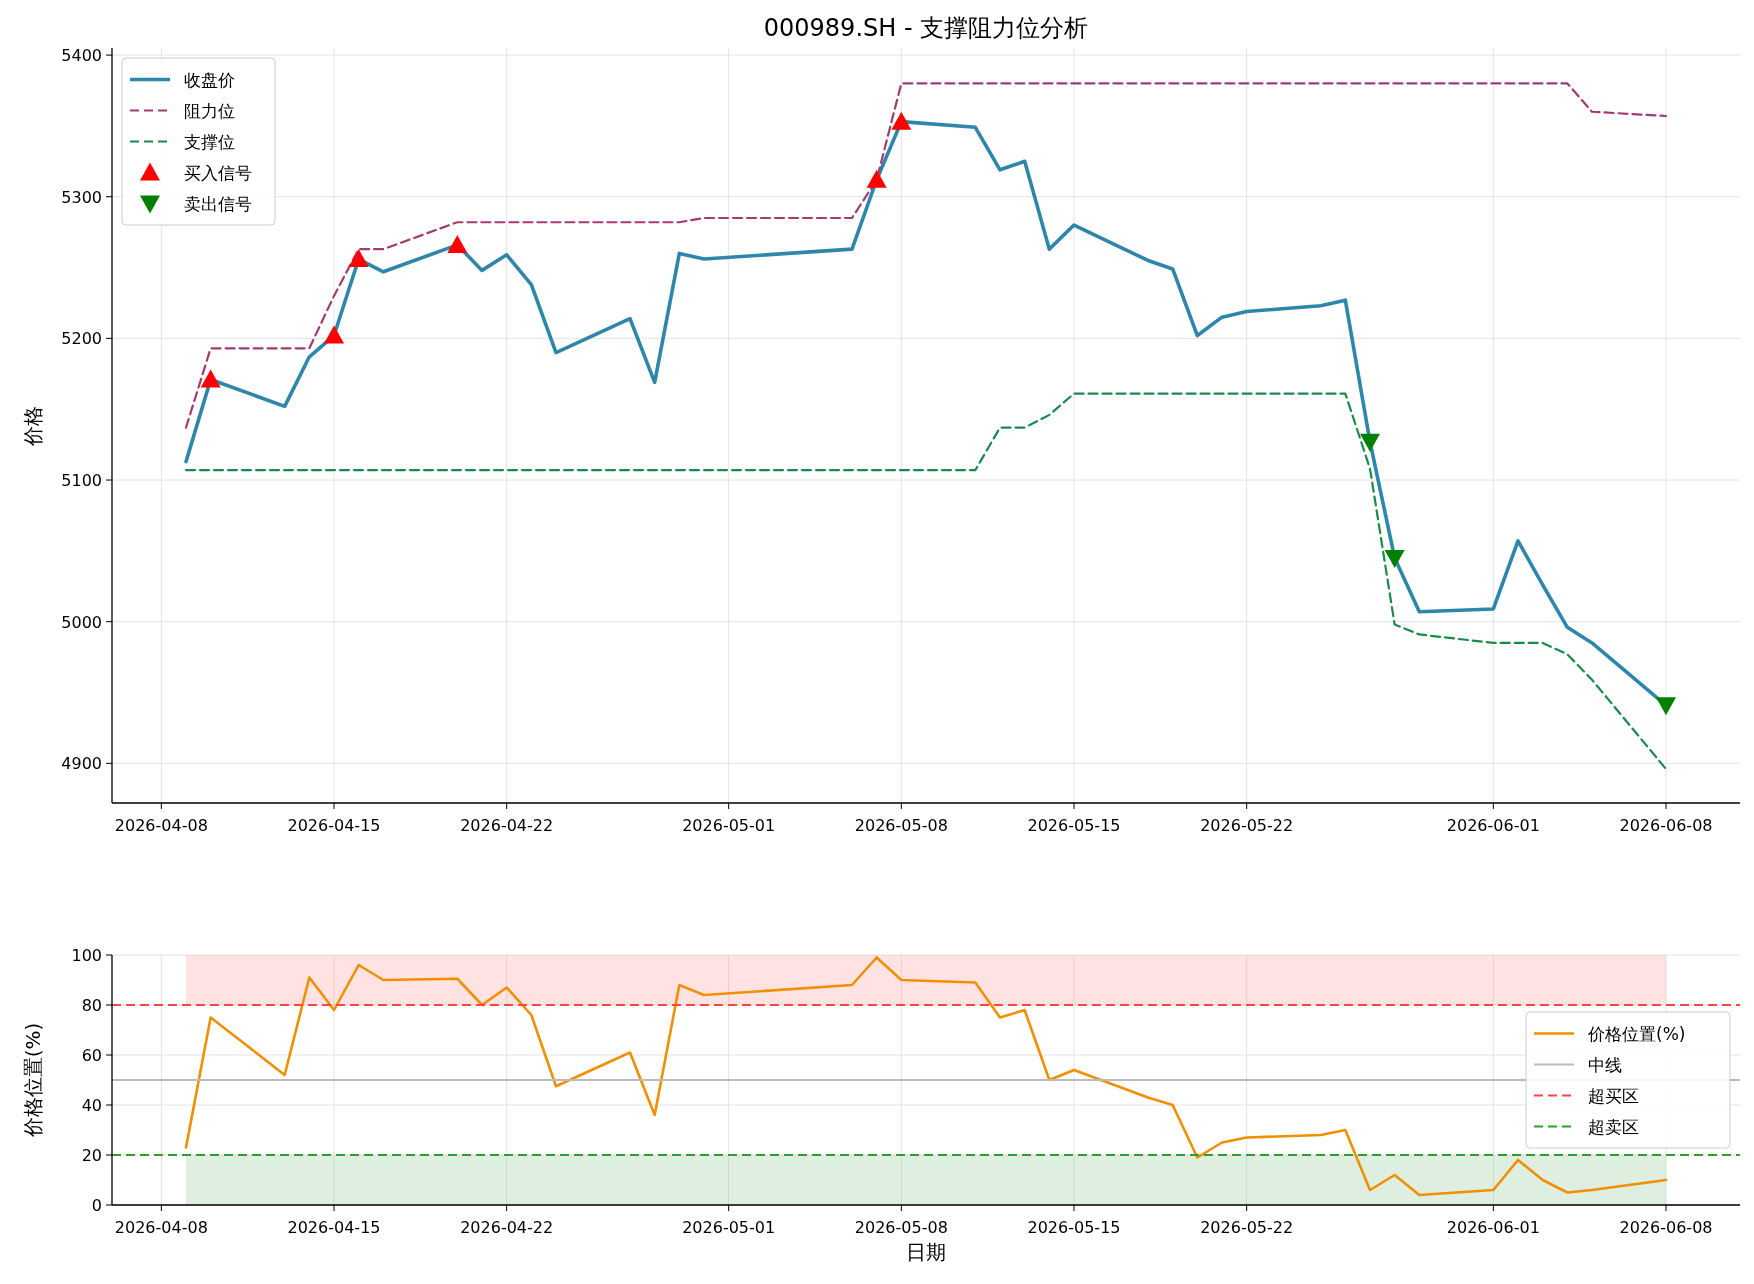 This screenshot has height=1284, width=1754. I want to click on y-tick-label: 60, so click(91, 1055).